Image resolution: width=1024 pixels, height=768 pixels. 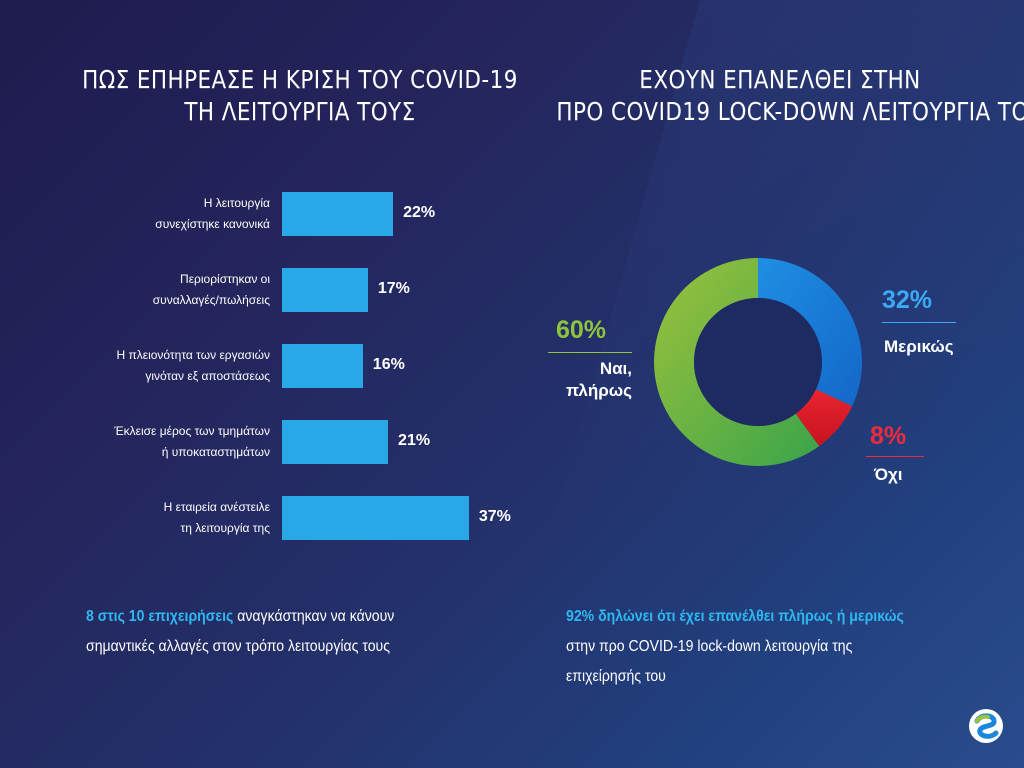 I want to click on slice-name-label: Μερικώς, so click(x=919, y=346).